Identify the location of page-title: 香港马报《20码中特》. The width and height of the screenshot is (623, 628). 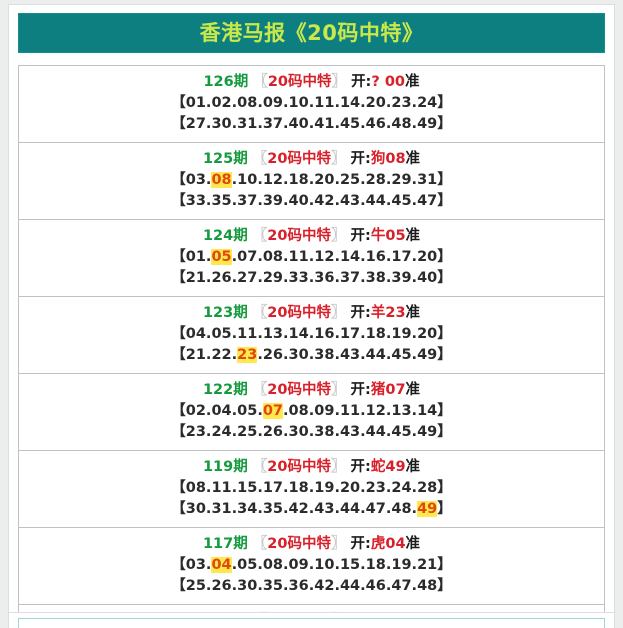
(311, 32).